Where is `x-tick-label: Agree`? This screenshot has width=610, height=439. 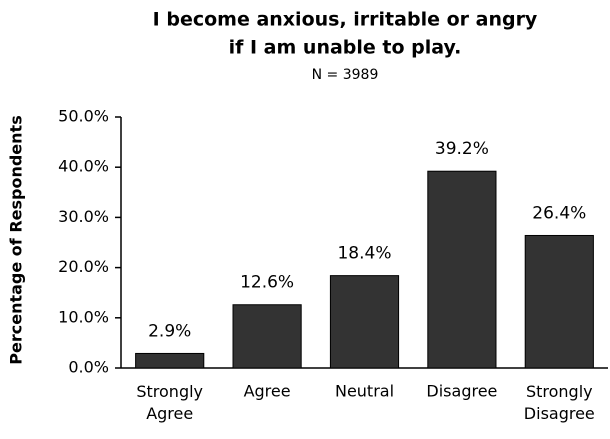
x-tick-label: Agree is located at coordinates (267, 391).